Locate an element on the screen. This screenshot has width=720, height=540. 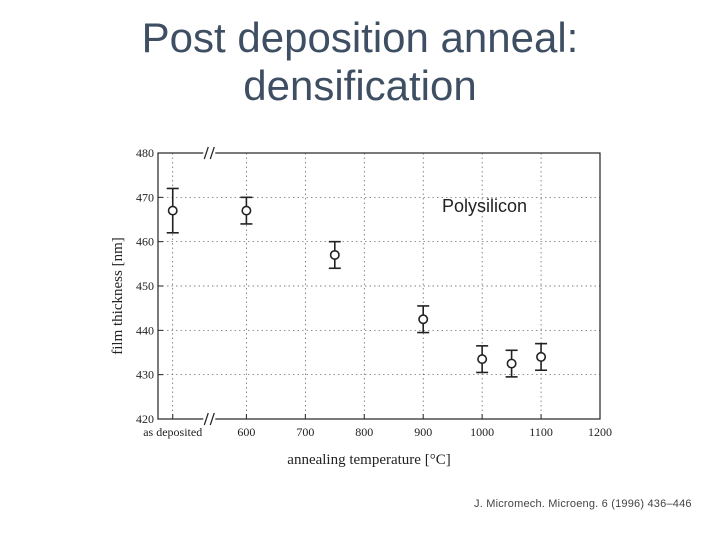
y-tick-label: 460 is located at coordinates (145, 242).